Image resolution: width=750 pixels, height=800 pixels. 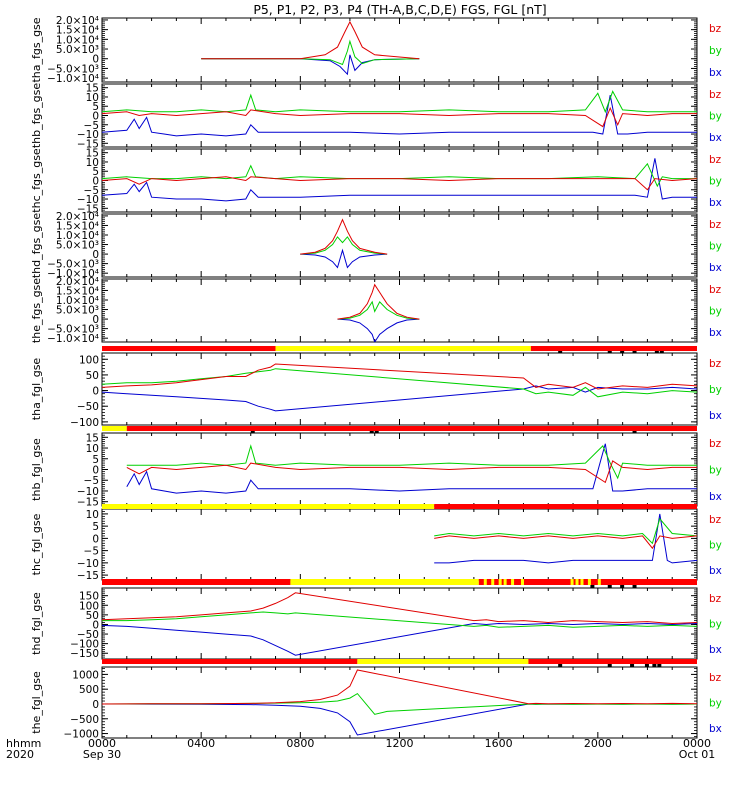 I want to click on x-axis-label-year: 2020, so click(x=20, y=754).